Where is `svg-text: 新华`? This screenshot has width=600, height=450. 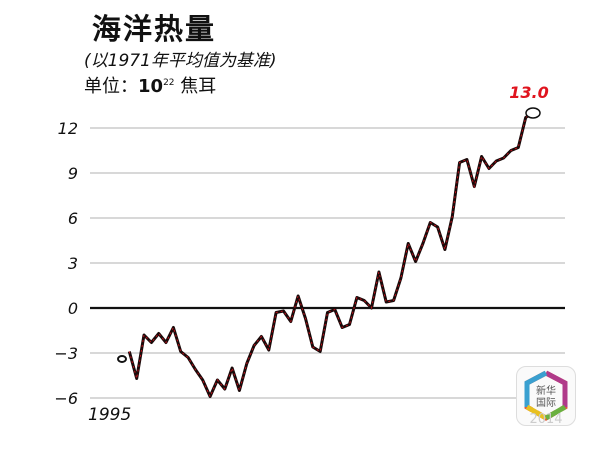
svg-text: 新华 is located at coordinates (546, 390).